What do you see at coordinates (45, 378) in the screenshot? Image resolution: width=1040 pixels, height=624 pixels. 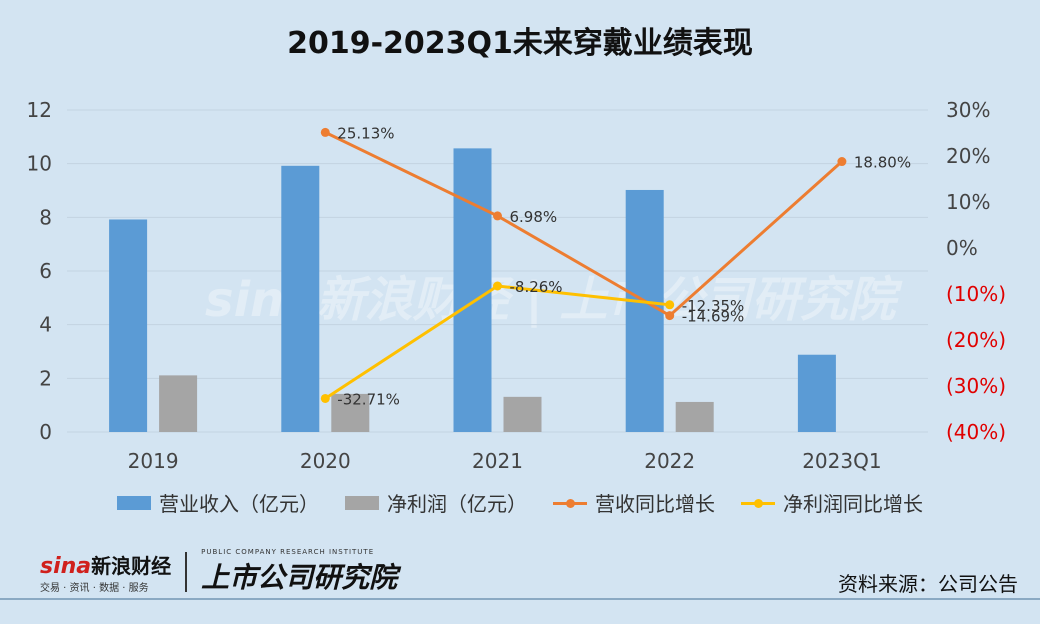 I see `y-left-tick-label: 2` at bounding box center [45, 378].